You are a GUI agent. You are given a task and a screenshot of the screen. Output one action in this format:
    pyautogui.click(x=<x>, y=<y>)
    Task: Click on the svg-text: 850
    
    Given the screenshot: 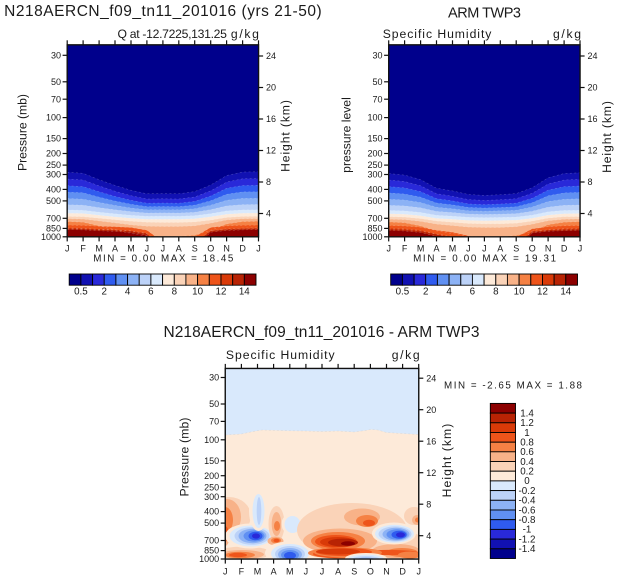 What is the action you would take?
    pyautogui.click(x=211, y=551)
    